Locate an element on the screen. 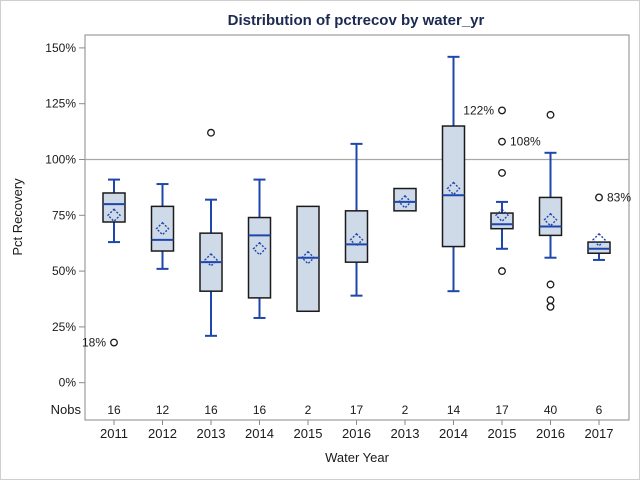 The height and width of the screenshot is (480, 640). x-tick-label-year: 2011 is located at coordinates (114, 433).